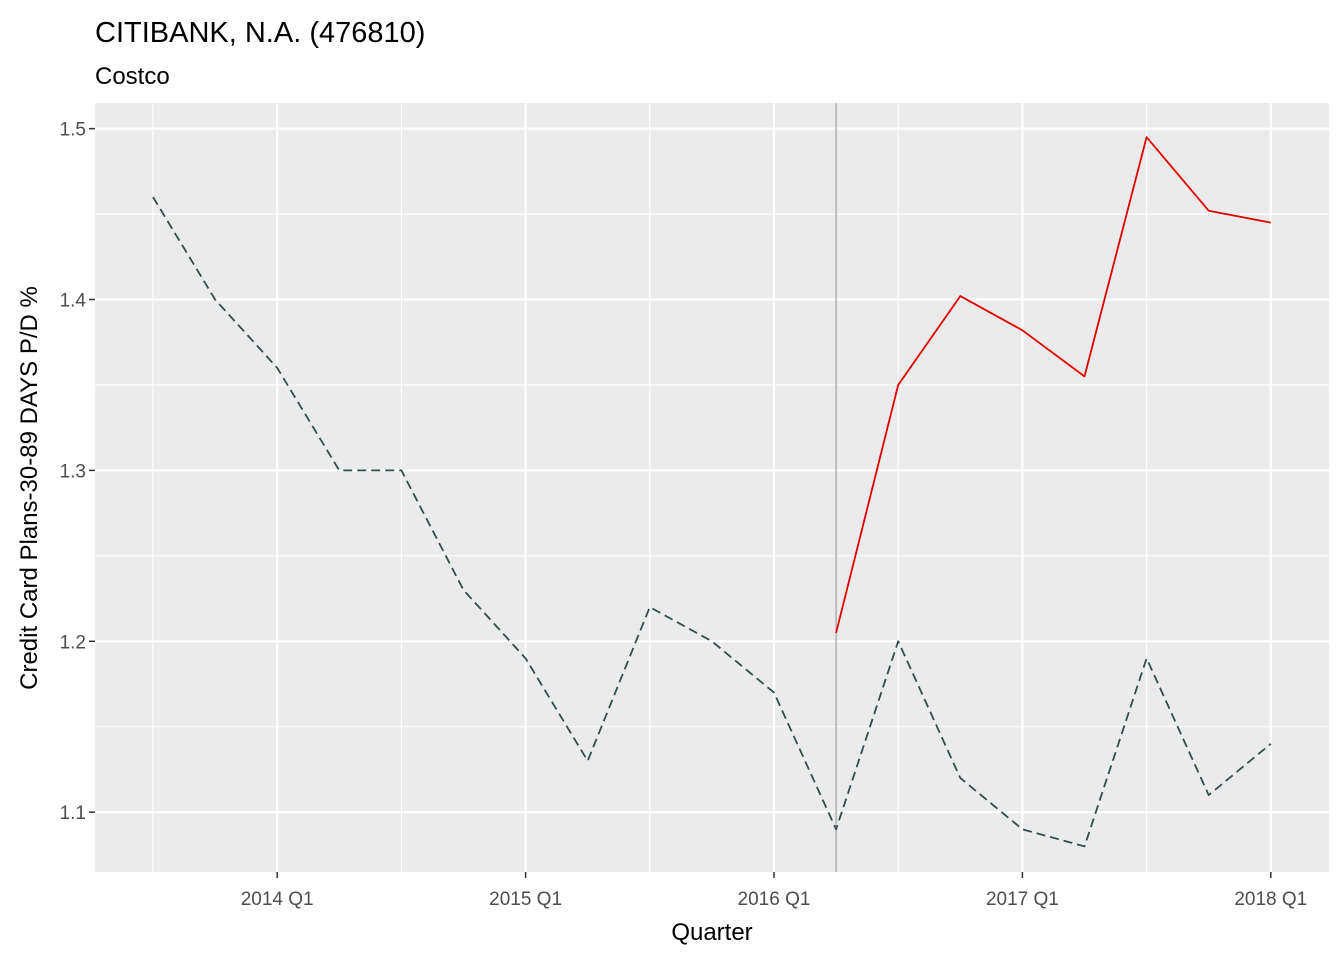 The height and width of the screenshot is (960, 1344). Describe the element at coordinates (1270, 899) in the screenshot. I see `x-tick-label: 2018 Q1` at that location.